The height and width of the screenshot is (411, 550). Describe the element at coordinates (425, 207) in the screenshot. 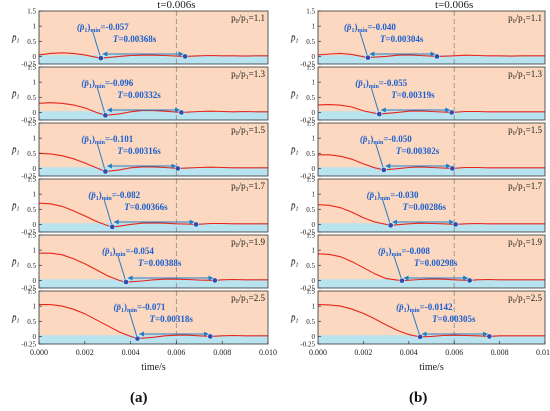

I see `period-value-label: T=0.00286s` at that location.